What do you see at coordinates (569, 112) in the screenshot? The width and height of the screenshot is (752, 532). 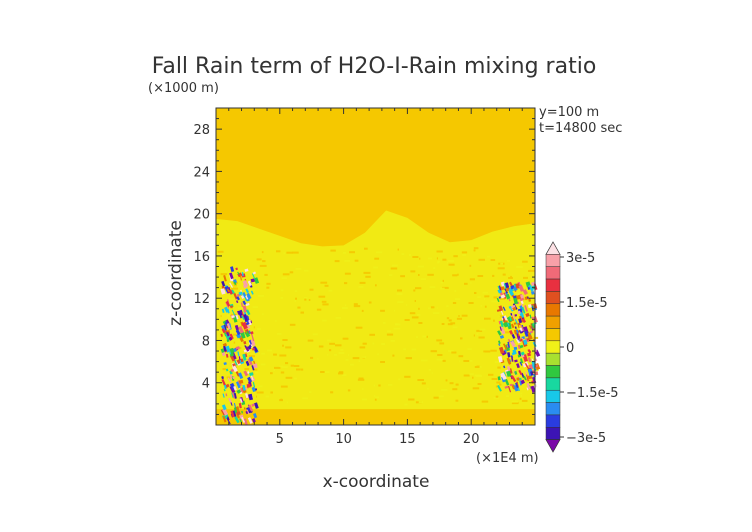 I see `annotation-y: y=100 m` at bounding box center [569, 112].